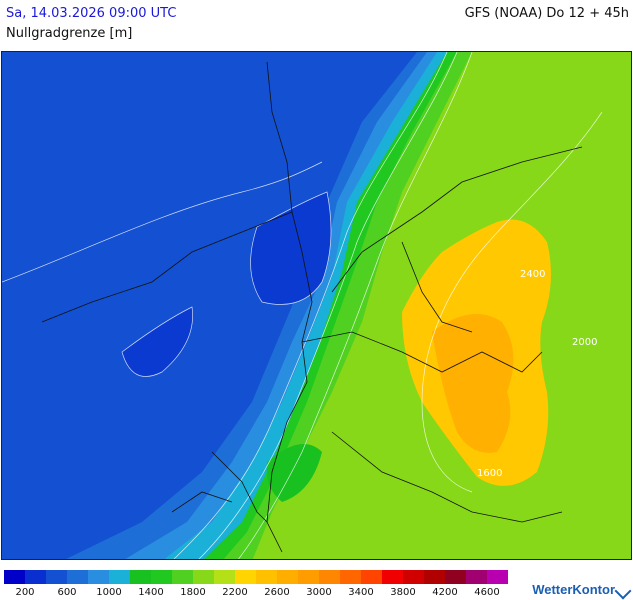 The image size is (633, 600). I want to click on legend-tick-label: 2200, so click(235, 592).